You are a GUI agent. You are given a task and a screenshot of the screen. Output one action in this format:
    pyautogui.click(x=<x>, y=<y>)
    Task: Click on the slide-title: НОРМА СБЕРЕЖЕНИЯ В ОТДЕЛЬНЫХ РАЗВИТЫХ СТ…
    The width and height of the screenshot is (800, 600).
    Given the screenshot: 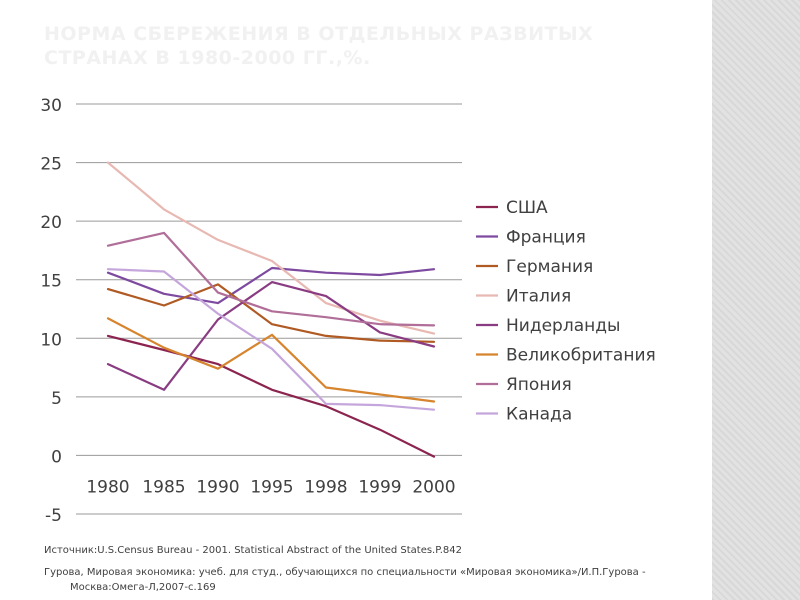 What is the action you would take?
    pyautogui.click(x=319, y=46)
    